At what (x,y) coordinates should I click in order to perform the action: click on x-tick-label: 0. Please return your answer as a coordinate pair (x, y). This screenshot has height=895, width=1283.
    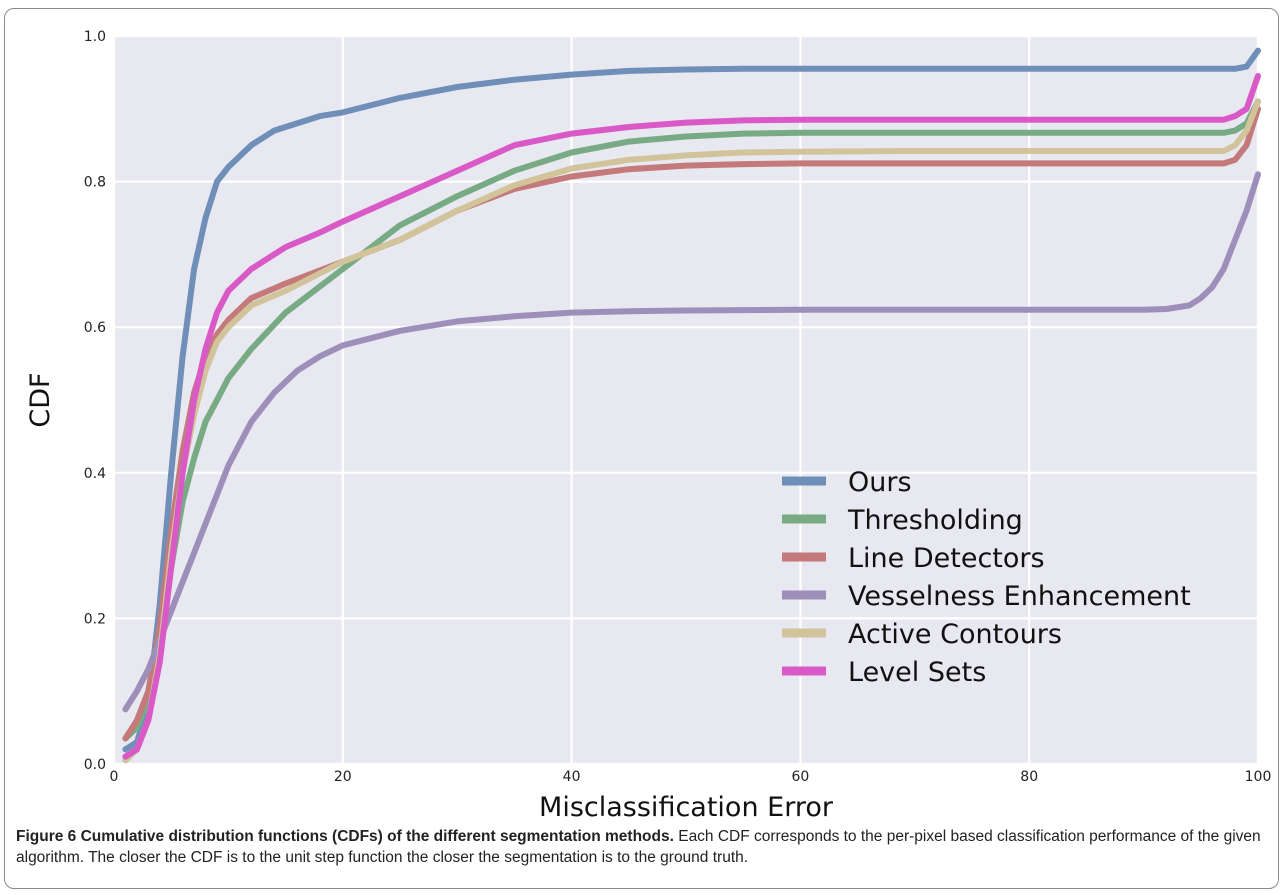
    Looking at the image, I should click on (114, 777).